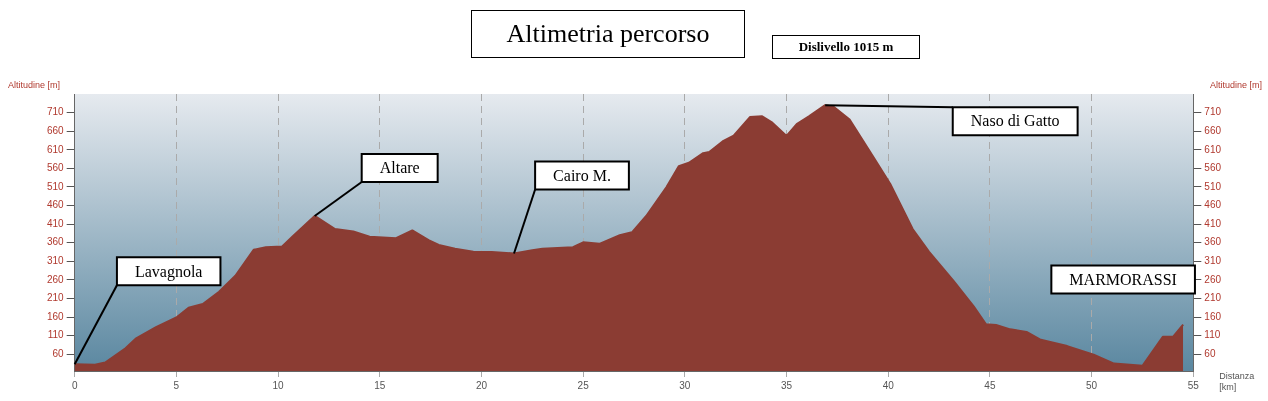  I want to click on y-tick-label: 210, so click(56, 298).